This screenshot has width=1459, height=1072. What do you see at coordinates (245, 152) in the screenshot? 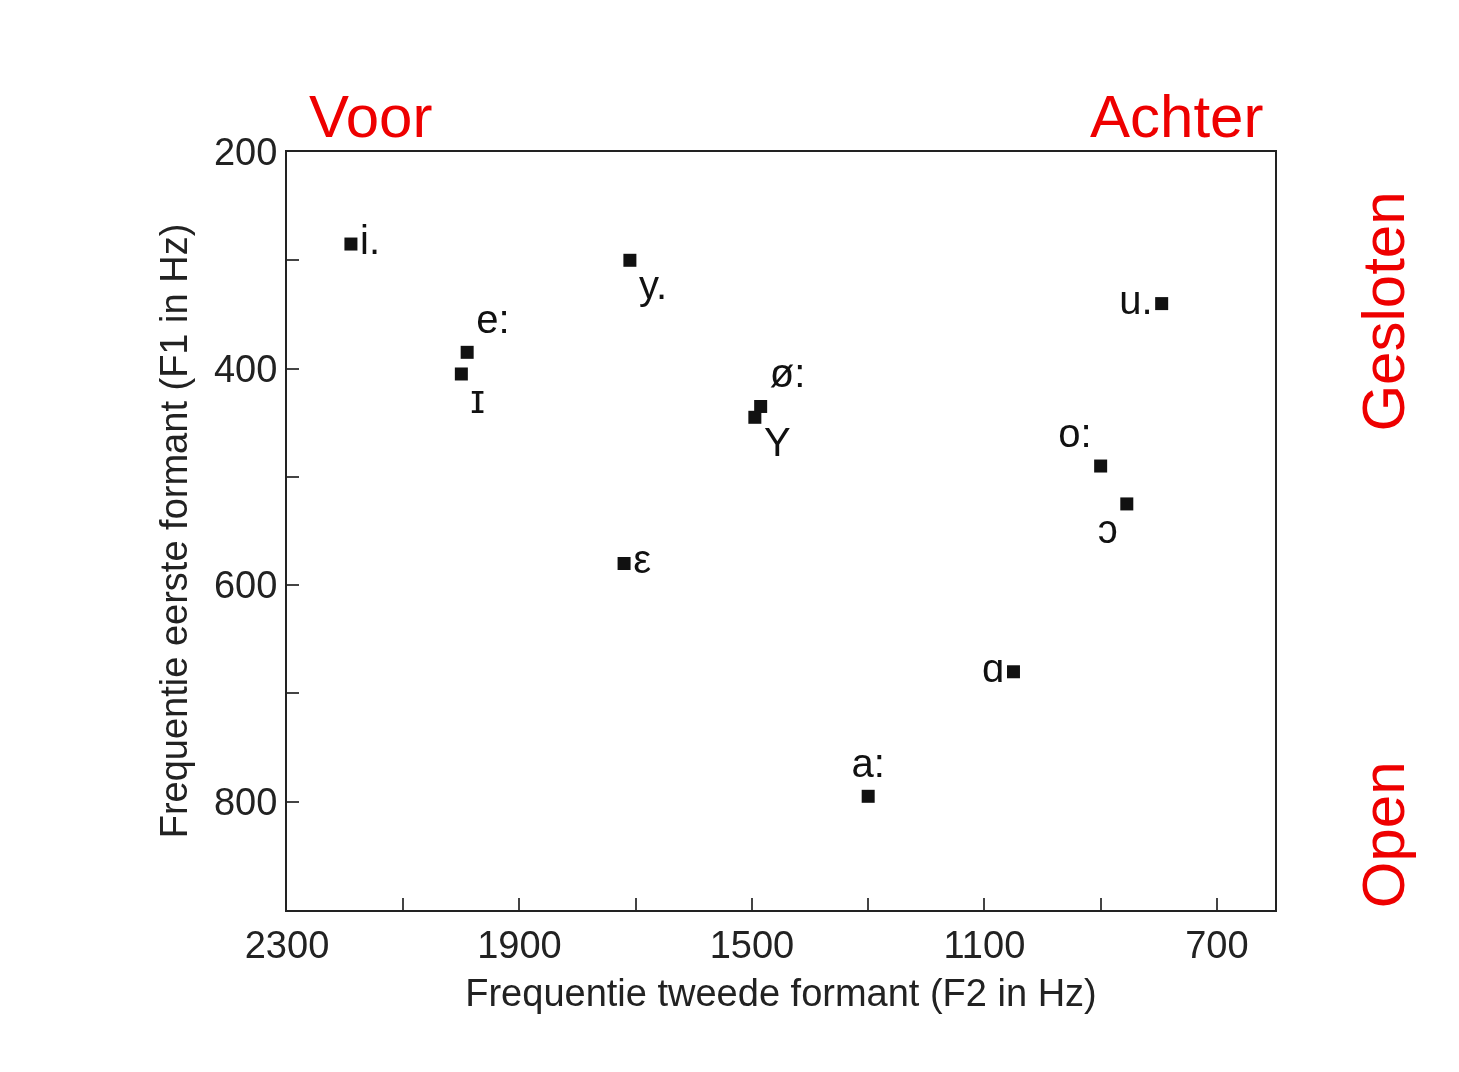
I see `y-tick-label: 200` at bounding box center [245, 152].